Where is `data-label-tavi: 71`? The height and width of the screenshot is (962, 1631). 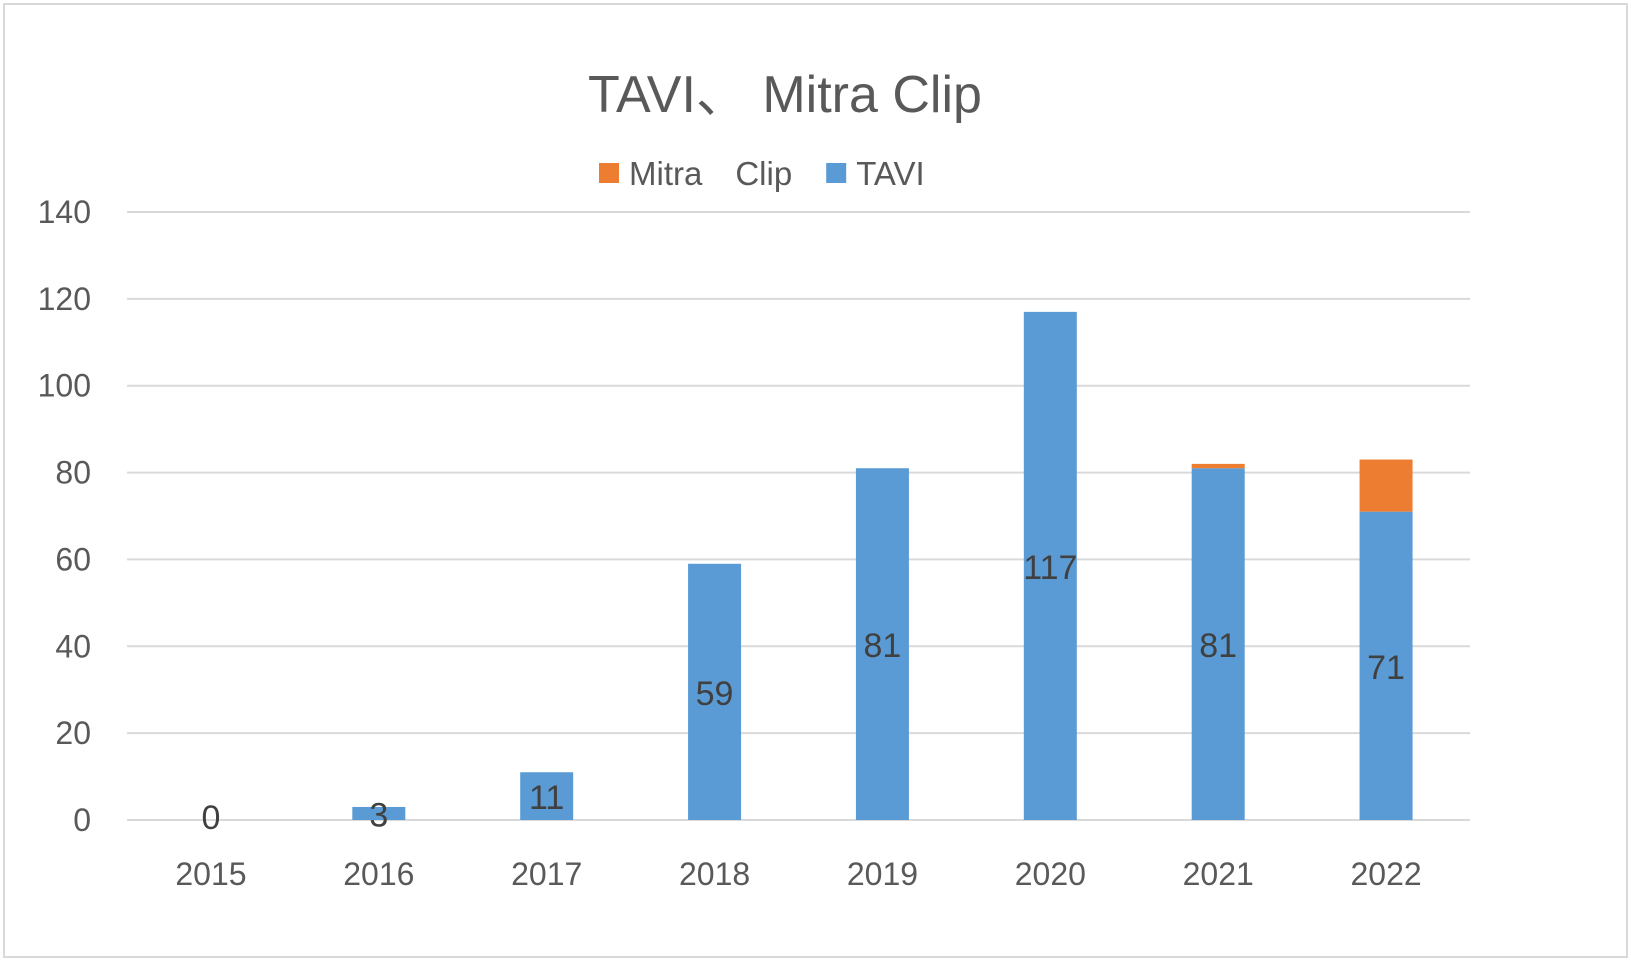
data-label-tavi: 71 is located at coordinates (1386, 668).